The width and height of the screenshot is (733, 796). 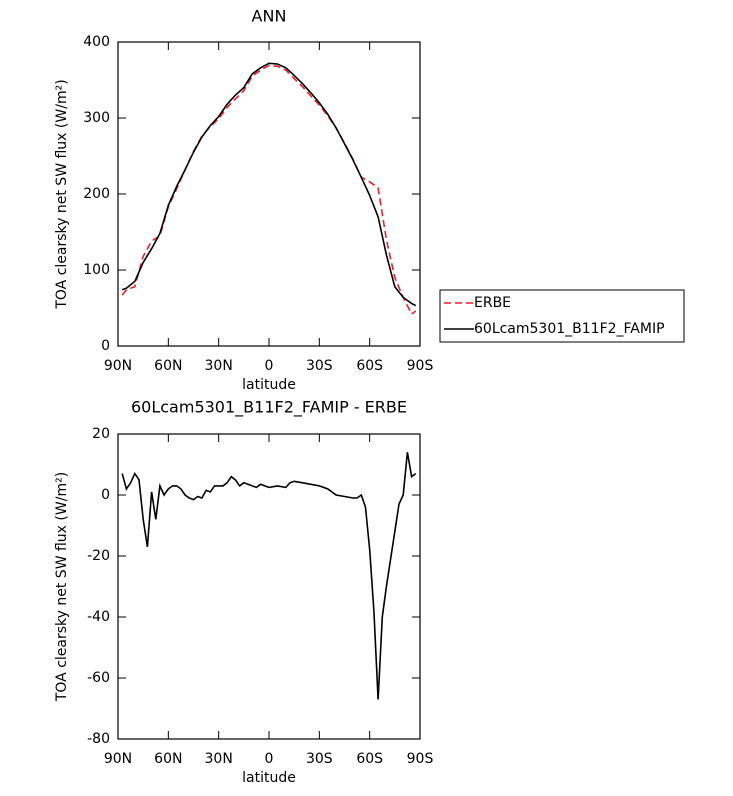 I want to click on y-tick-label: -60, so click(x=98, y=678).